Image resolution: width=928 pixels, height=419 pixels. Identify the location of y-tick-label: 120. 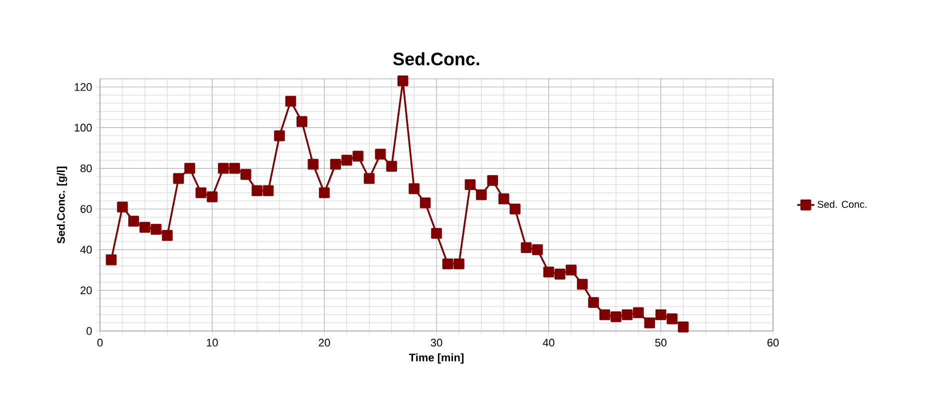
(83, 87).